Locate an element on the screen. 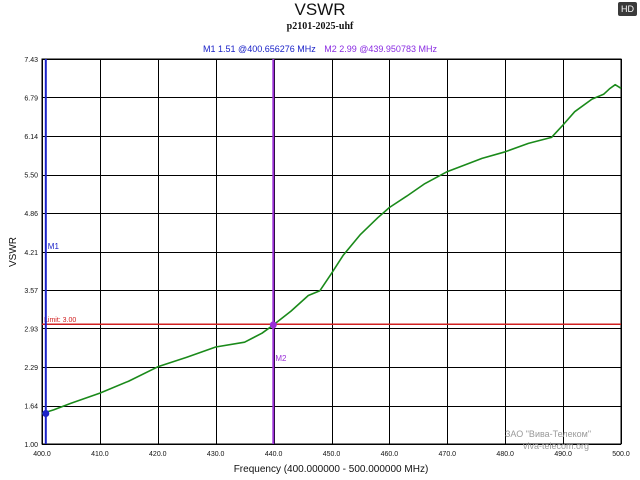 This screenshot has width=640, height=480. x-tick-label: 500.0 is located at coordinates (621, 454).